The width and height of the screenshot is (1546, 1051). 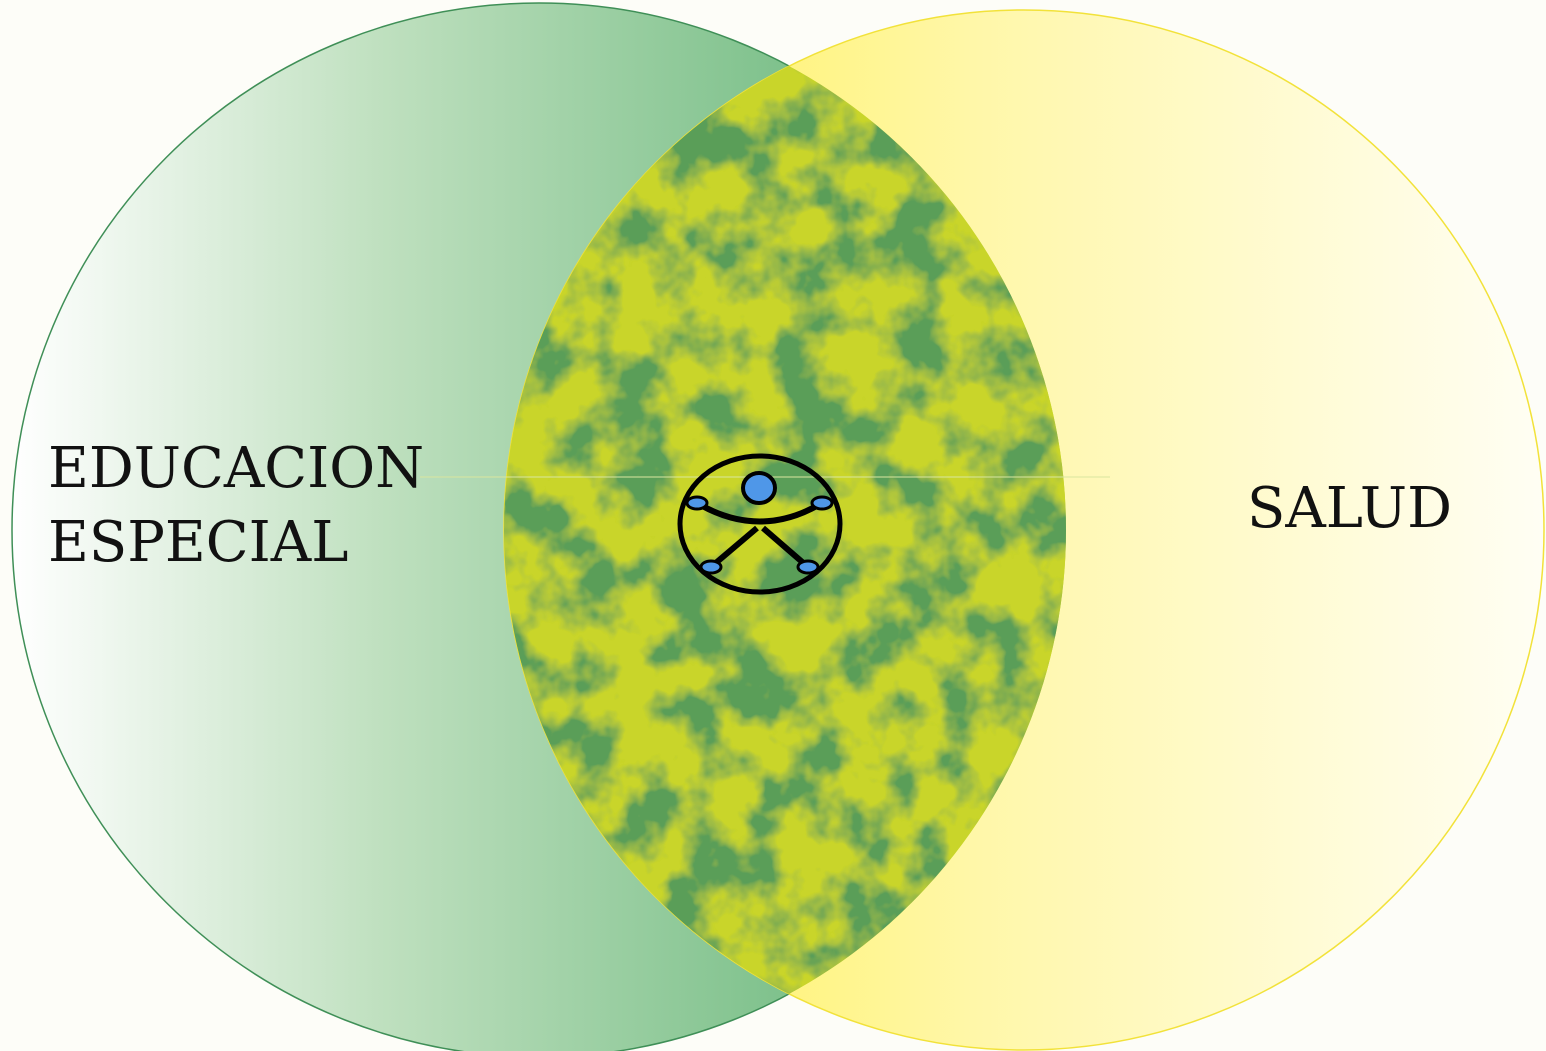 I want to click on right-set-label: SALUD, so click(x=1350, y=508).